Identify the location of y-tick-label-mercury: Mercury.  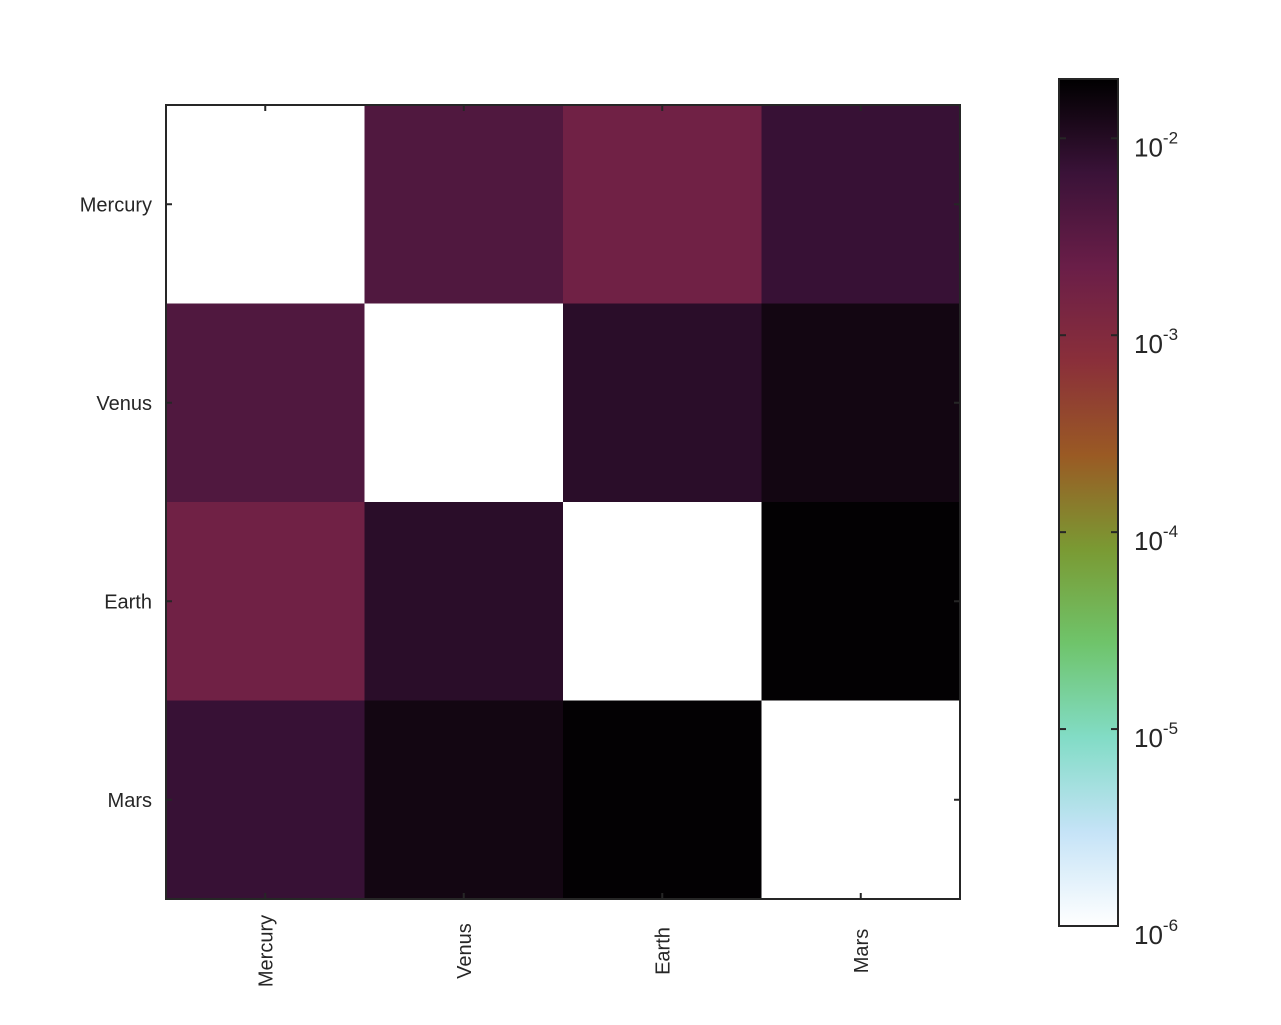
(116, 205).